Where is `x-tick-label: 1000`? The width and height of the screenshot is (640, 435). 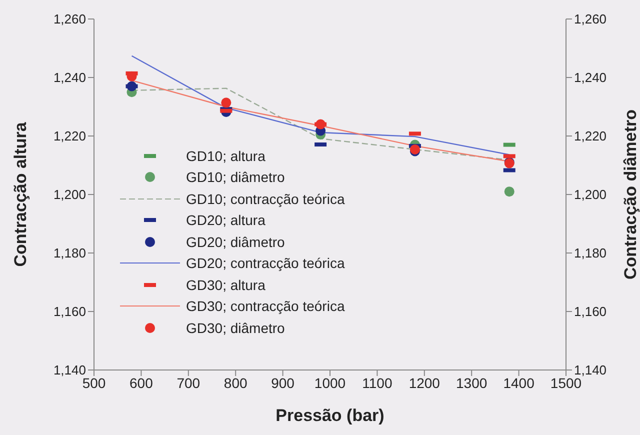
x-tick-label: 1000 is located at coordinates (330, 382).